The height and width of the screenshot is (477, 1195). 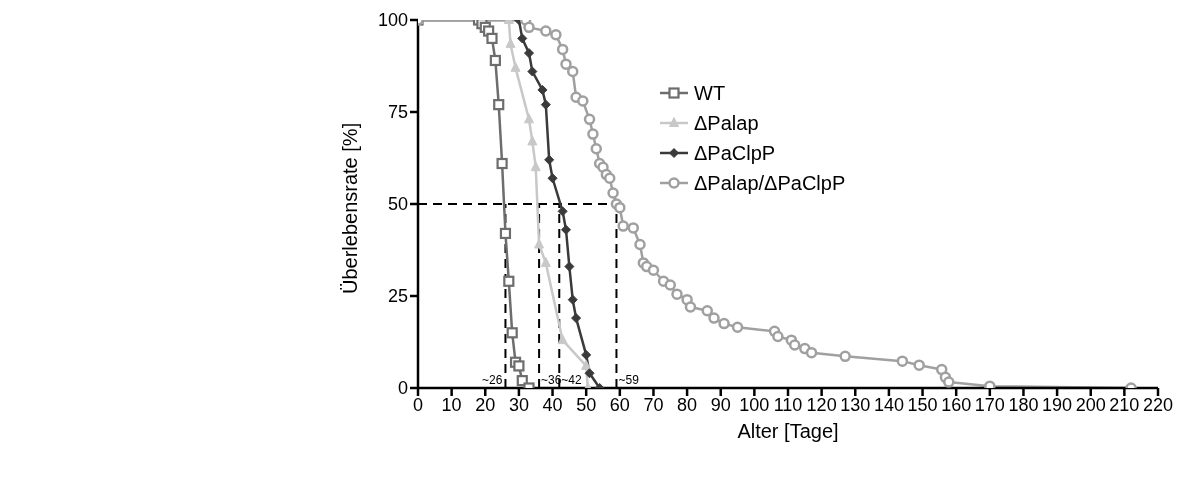 What do you see at coordinates (922, 404) in the screenshot?
I see `x-tick-label: 150` at bounding box center [922, 404].